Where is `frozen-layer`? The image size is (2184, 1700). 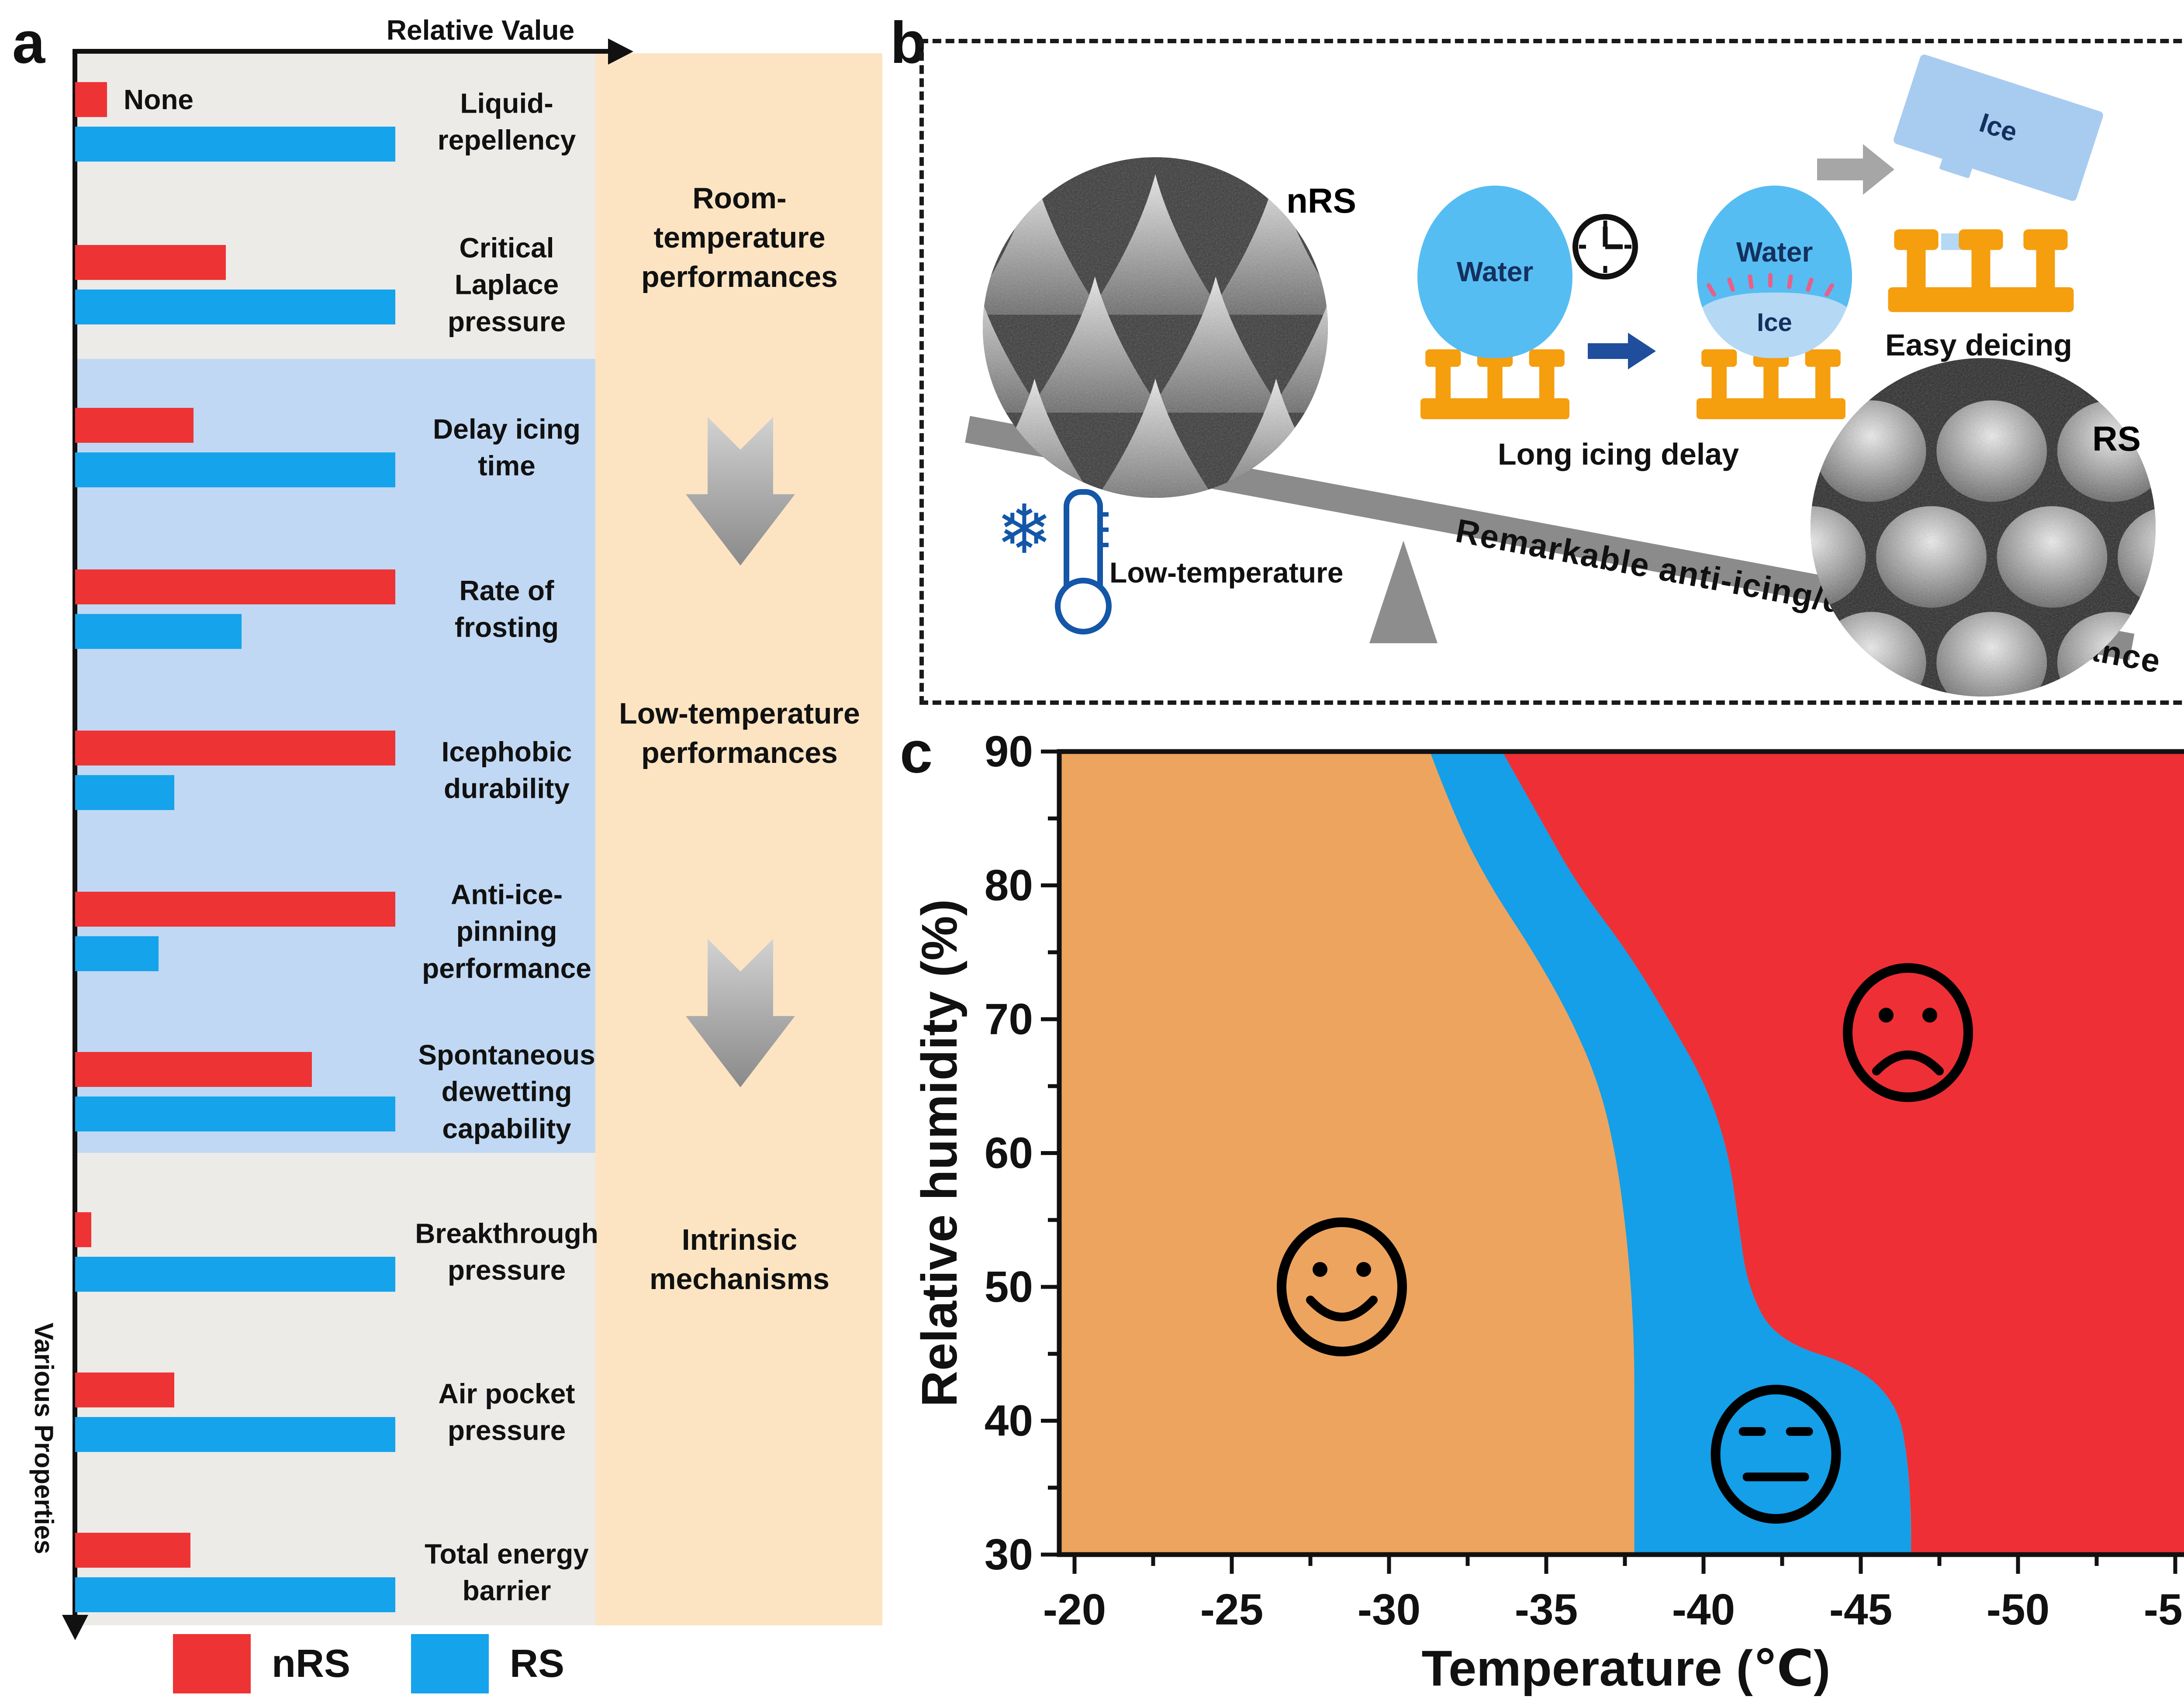
frozen-layer is located at coordinates (1774, 325).